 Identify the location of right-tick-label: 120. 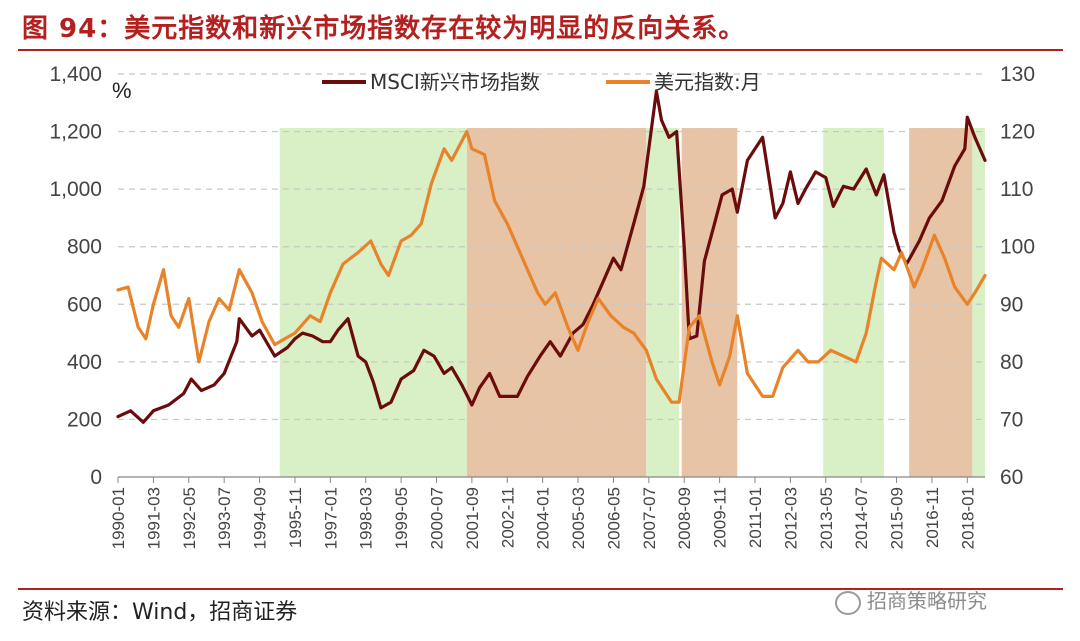
(1017, 132).